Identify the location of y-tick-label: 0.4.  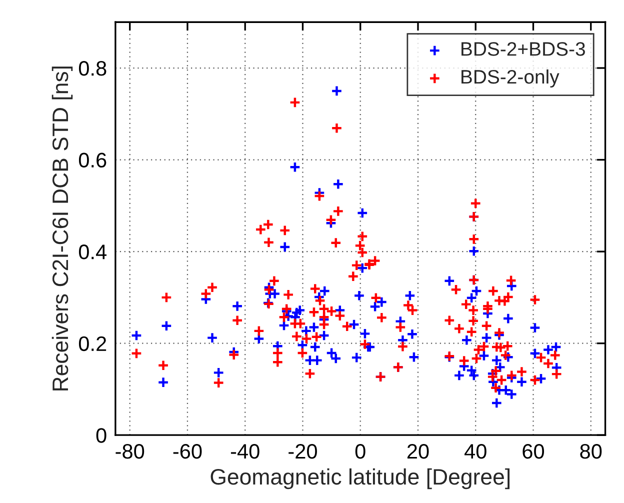
(92, 252).